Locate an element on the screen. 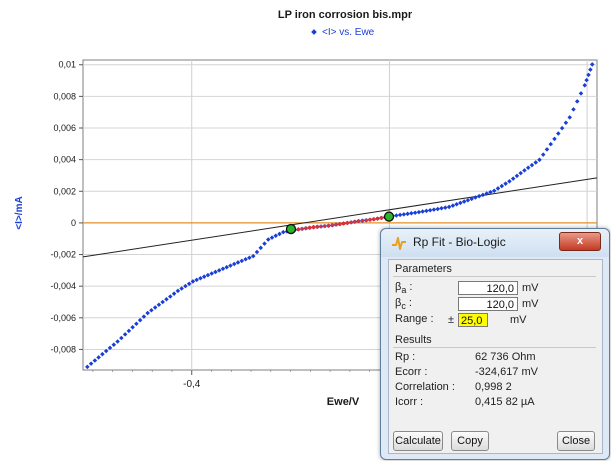  icorr-label: Icorr : is located at coordinates (409, 402).